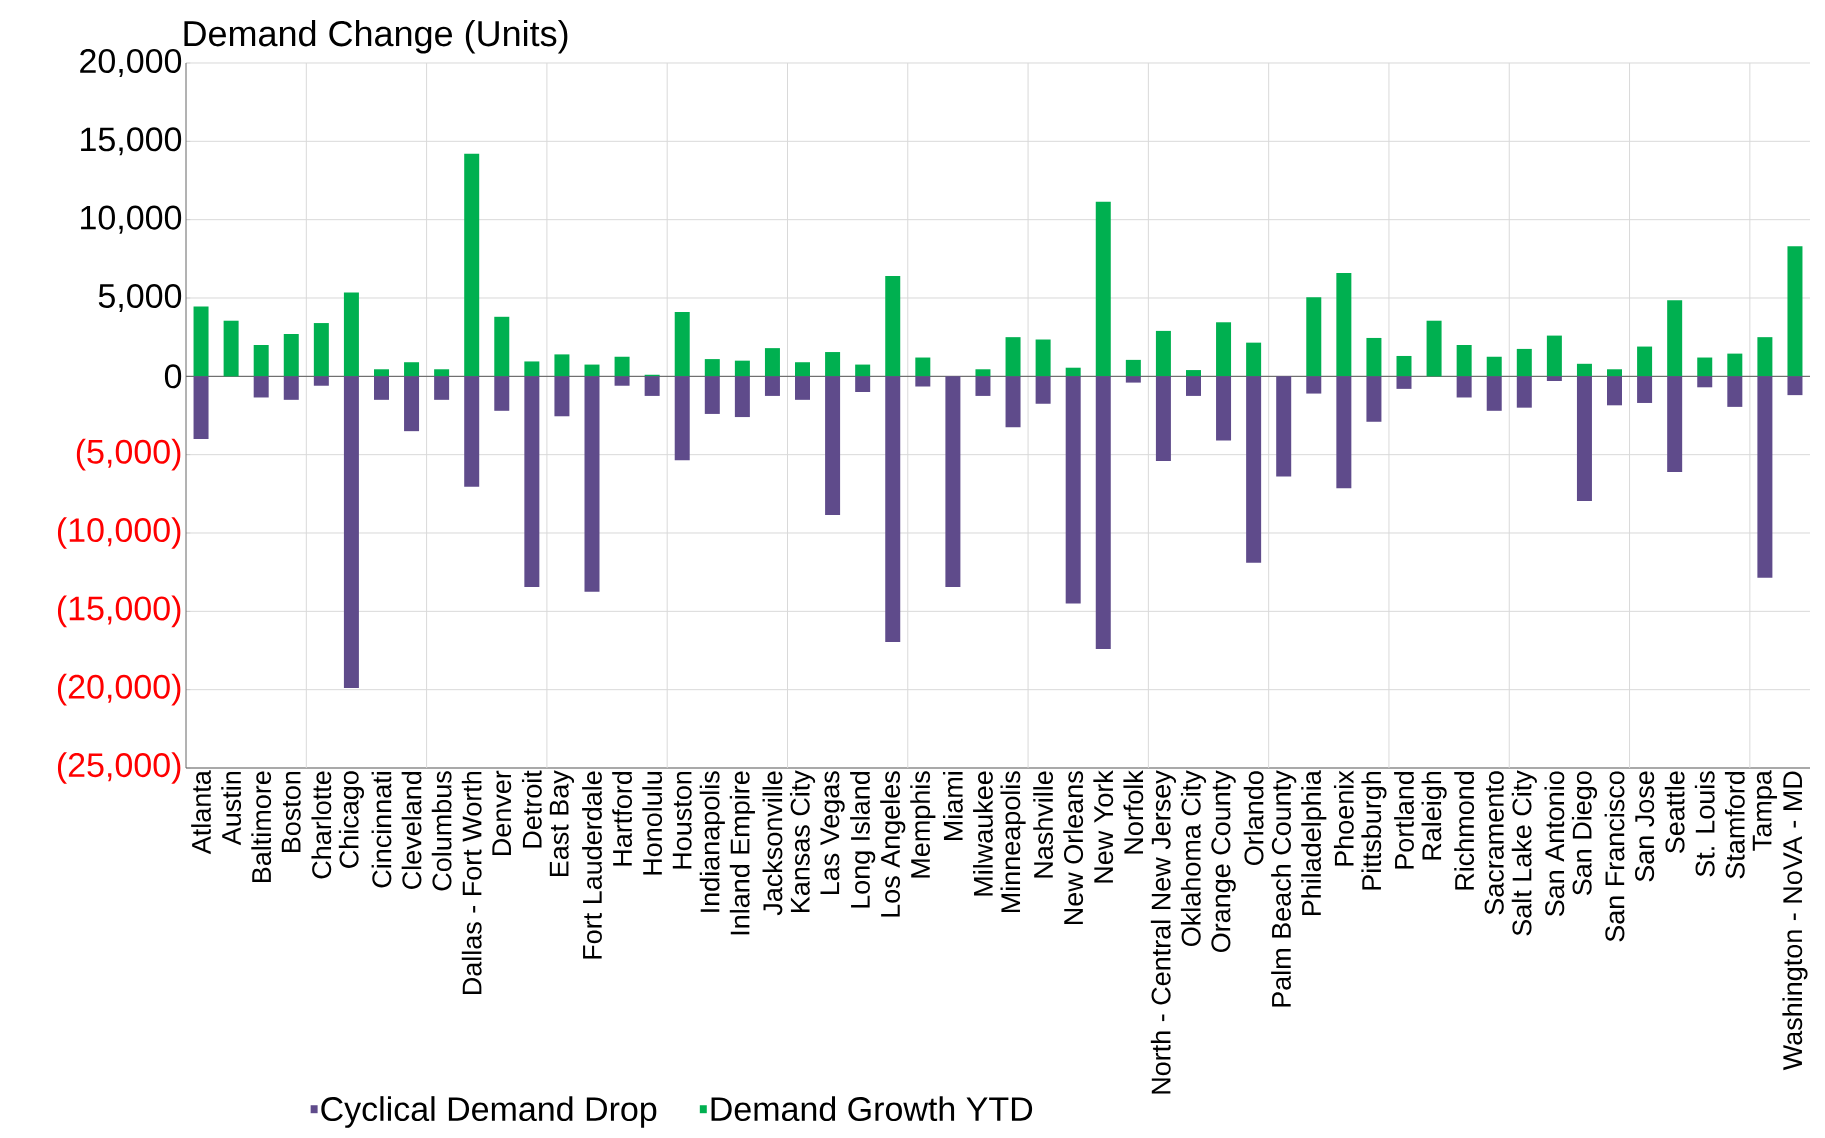 This screenshot has width=1825, height=1138. What do you see at coordinates (1434, 815) in the screenshot?
I see `x-tick-label: Raleigh` at bounding box center [1434, 815].